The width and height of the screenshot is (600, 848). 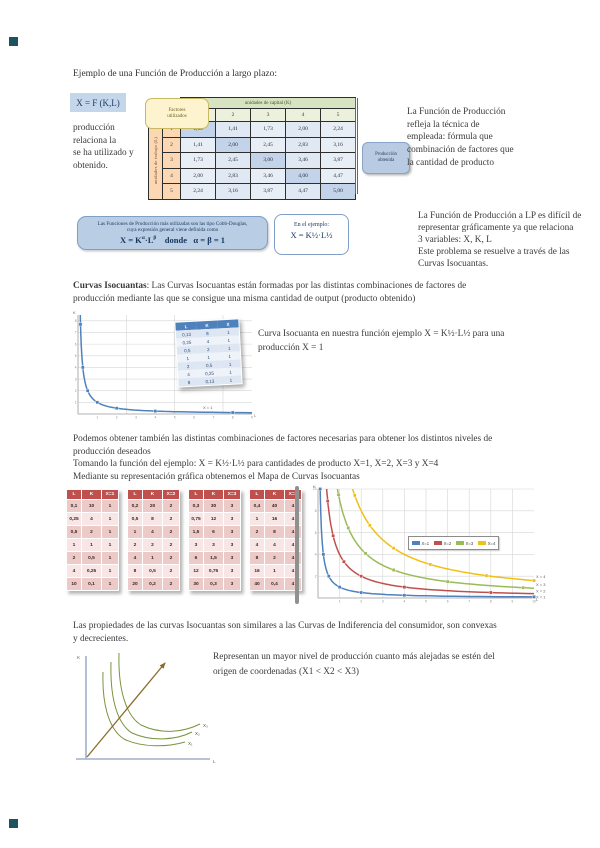 I want to click on y-tick-label: 4, so click(x=316, y=555).